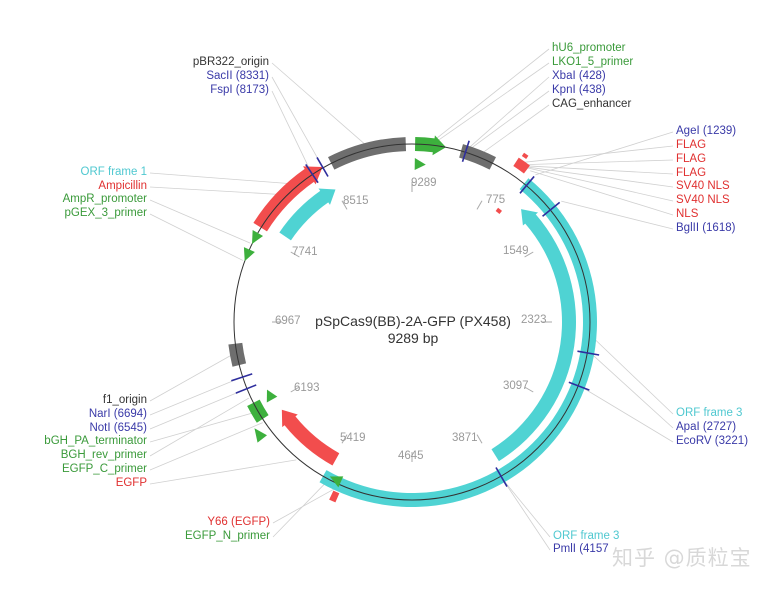 This screenshot has height=589, width=774. What do you see at coordinates (288, 199) in the screenshot?
I see `ampicillin-feature` at bounding box center [288, 199].